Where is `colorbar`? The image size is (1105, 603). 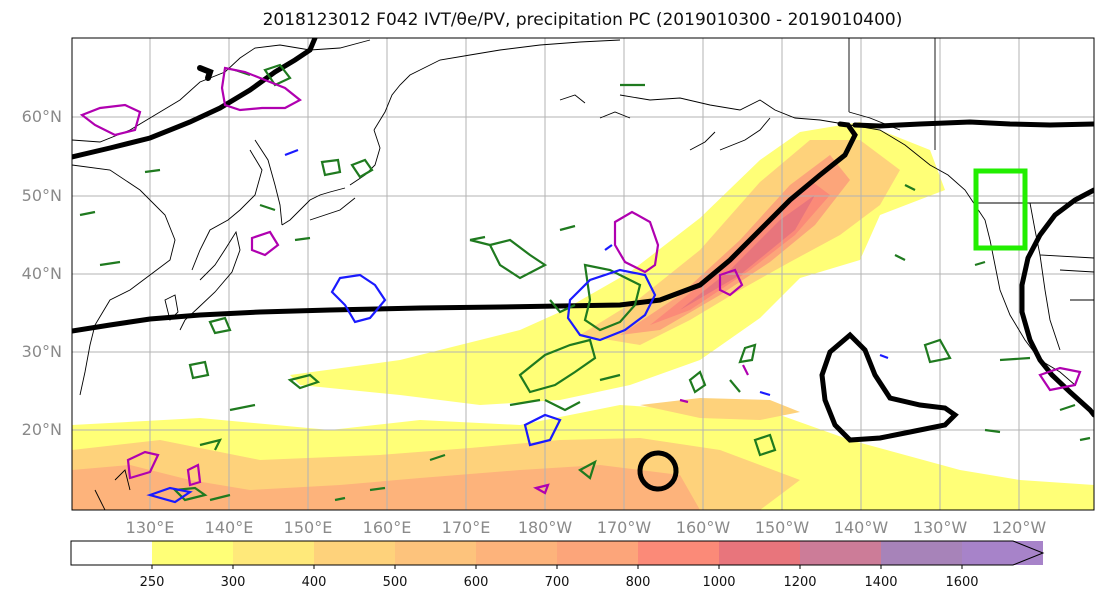 colorbar is located at coordinates (557, 554).